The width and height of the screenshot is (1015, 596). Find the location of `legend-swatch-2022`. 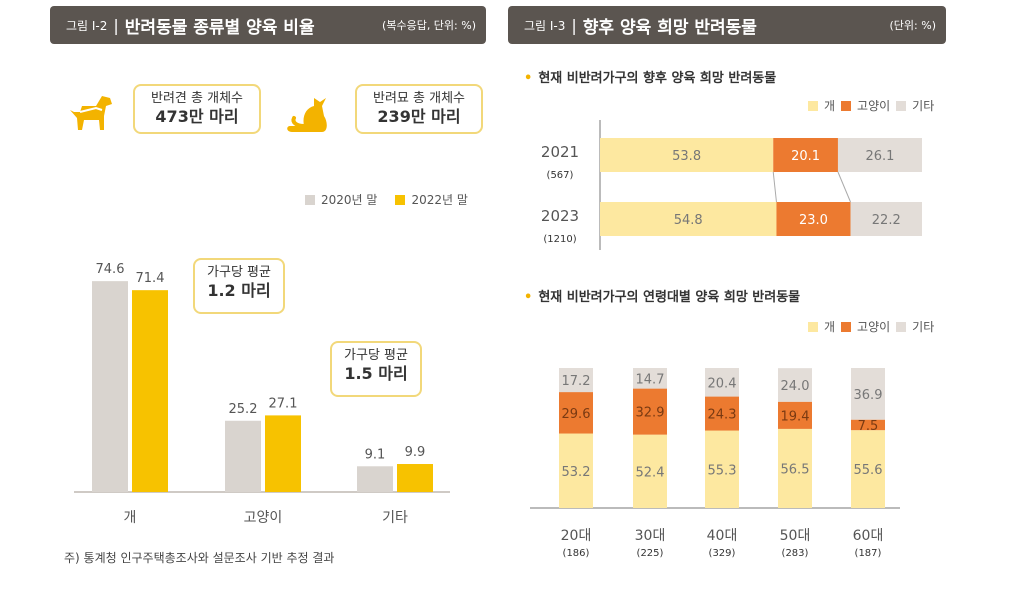

legend-swatch-2022 is located at coordinates (400, 199).